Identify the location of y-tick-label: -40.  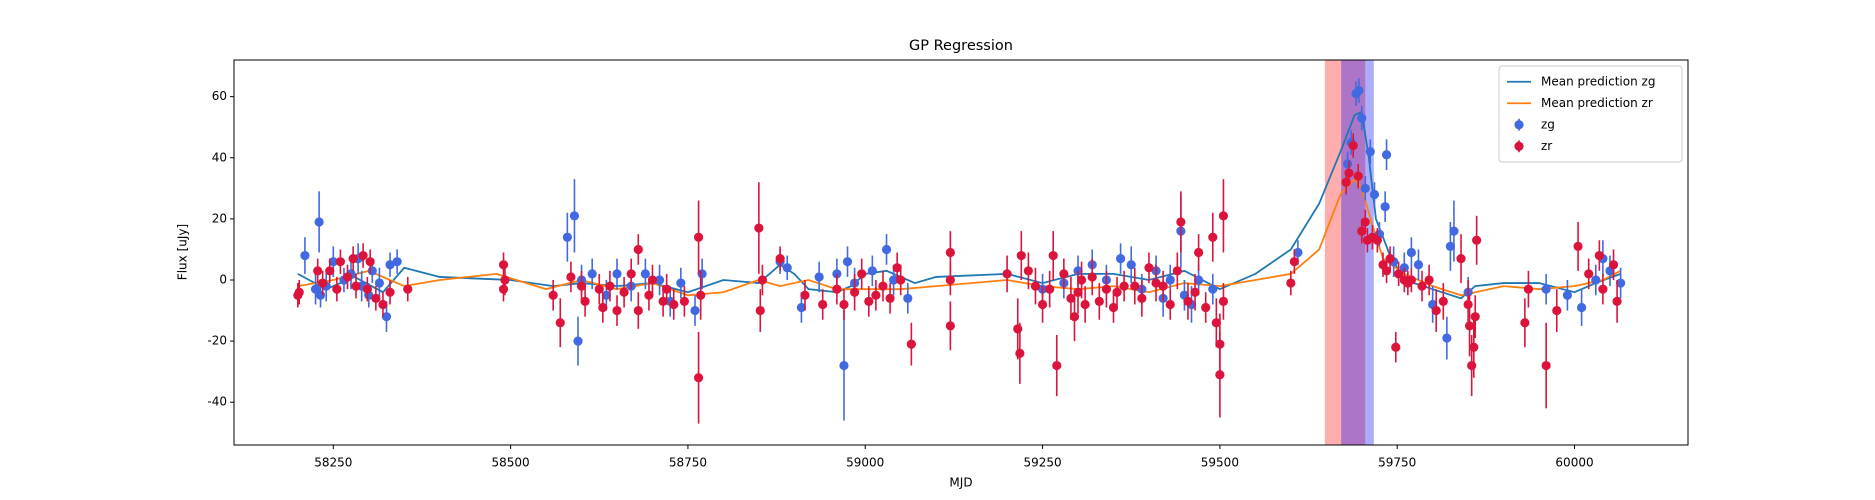
(217, 402).